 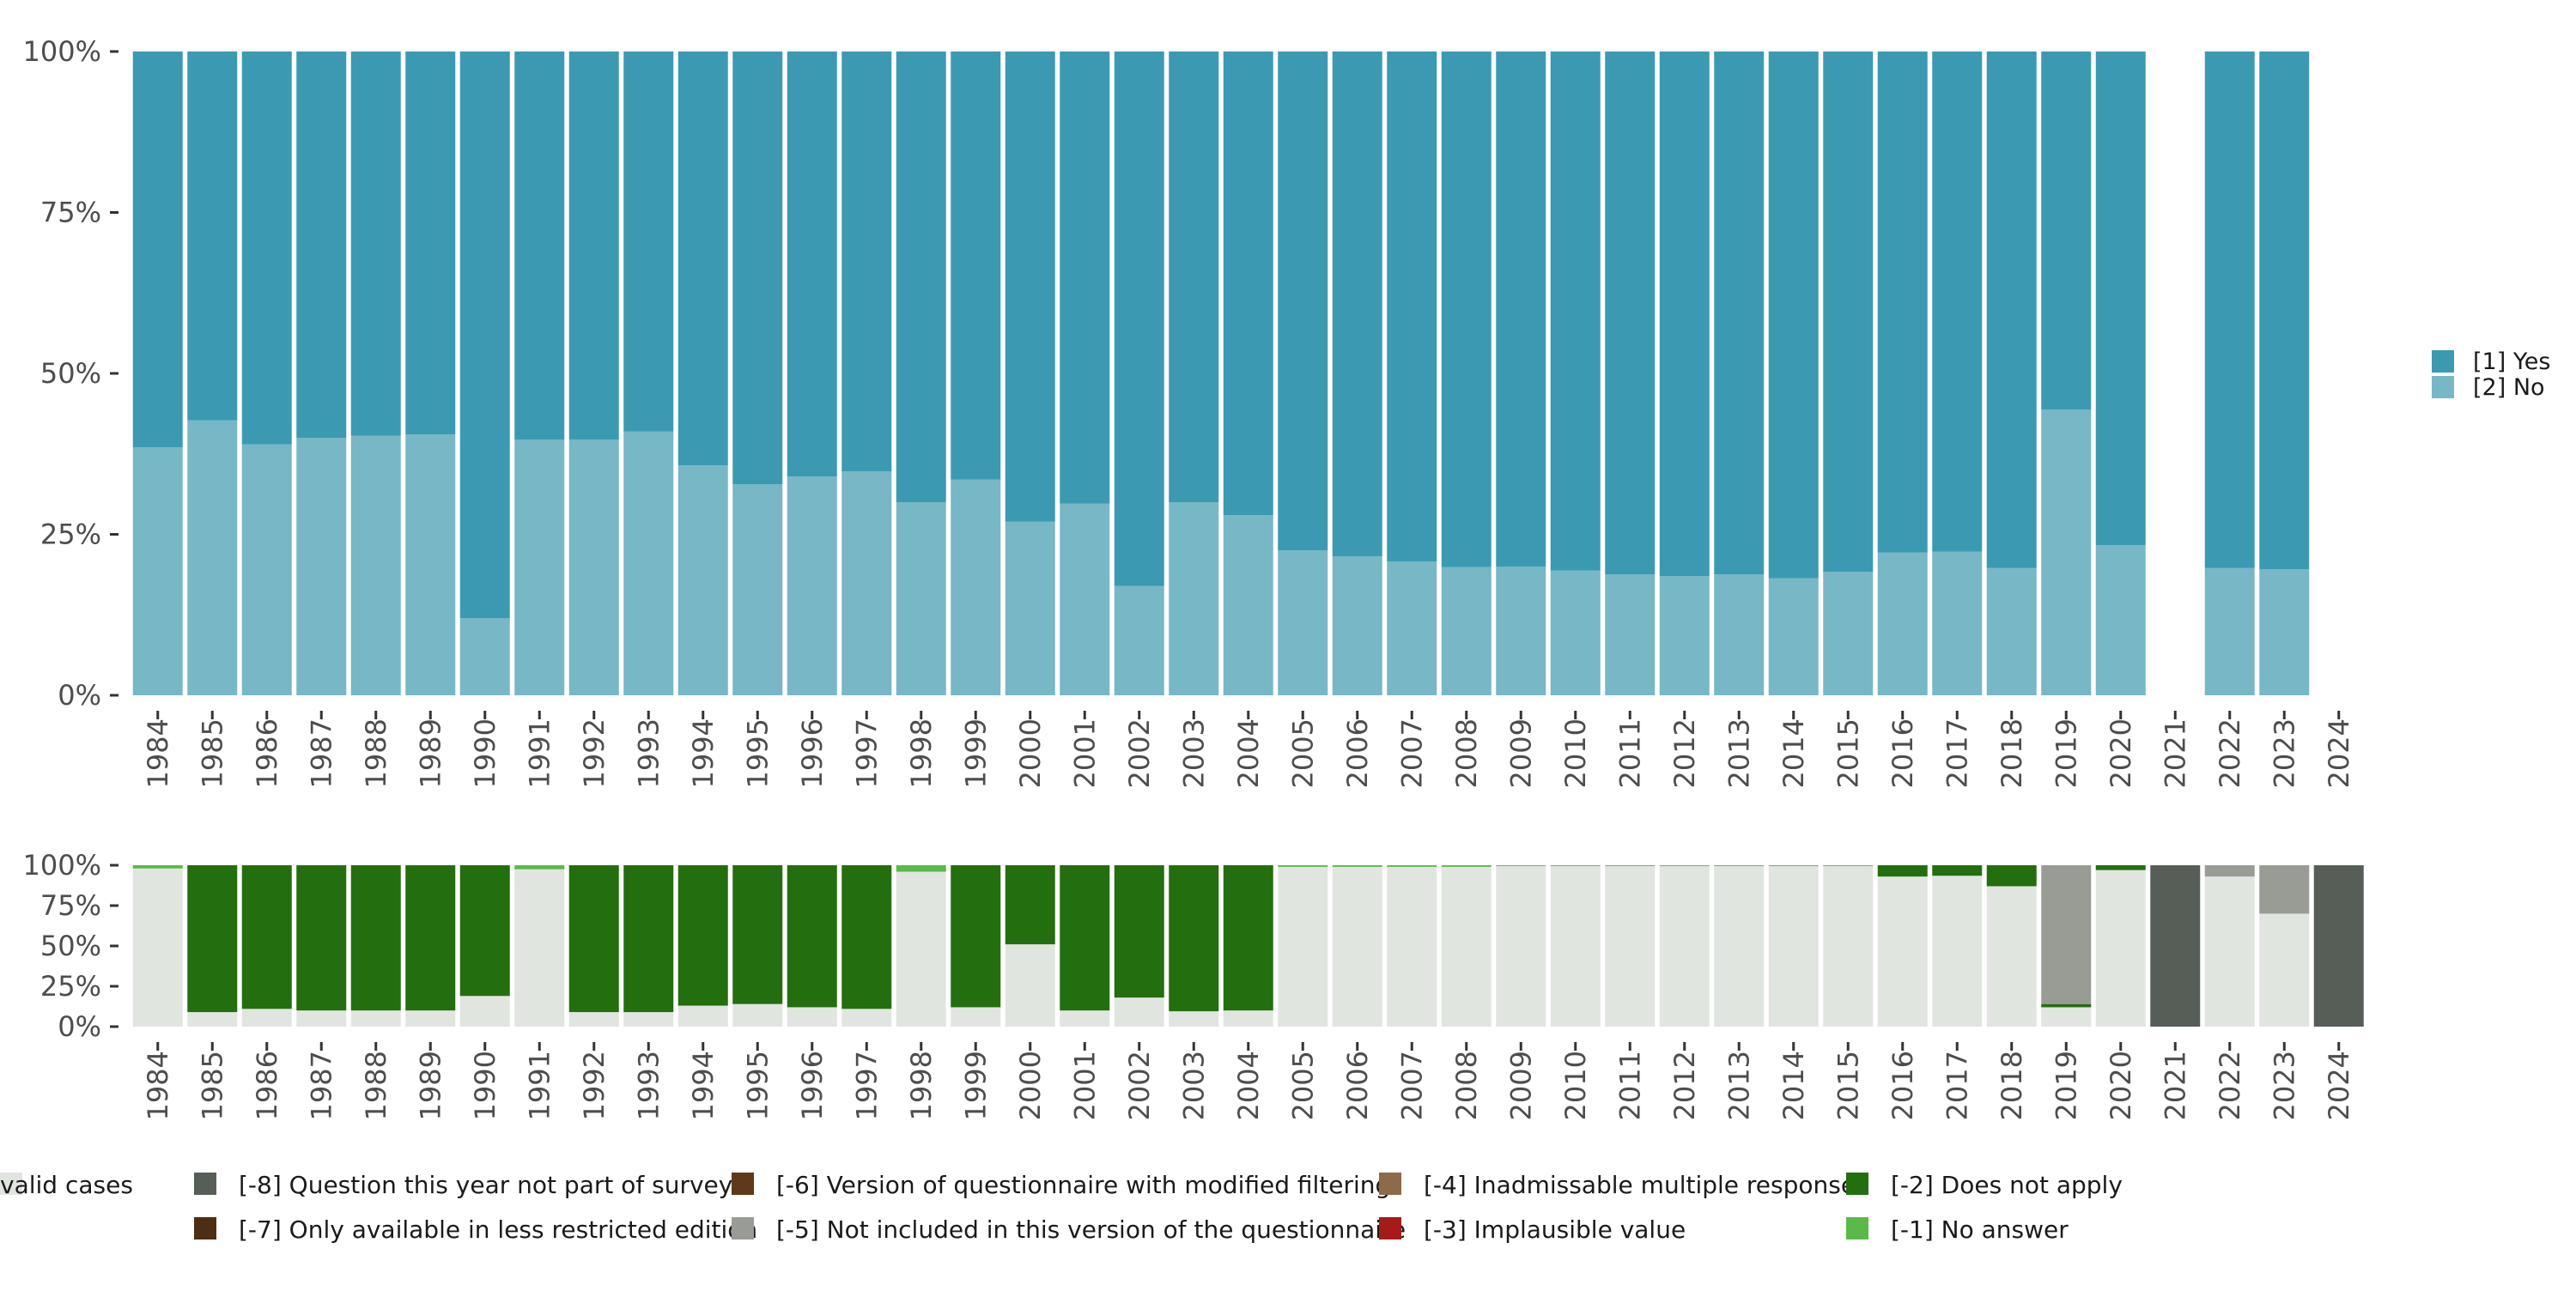 I want to click on legend-key-5-not-included-in-this-version-of-the-questionnaire, so click(x=743, y=1228).